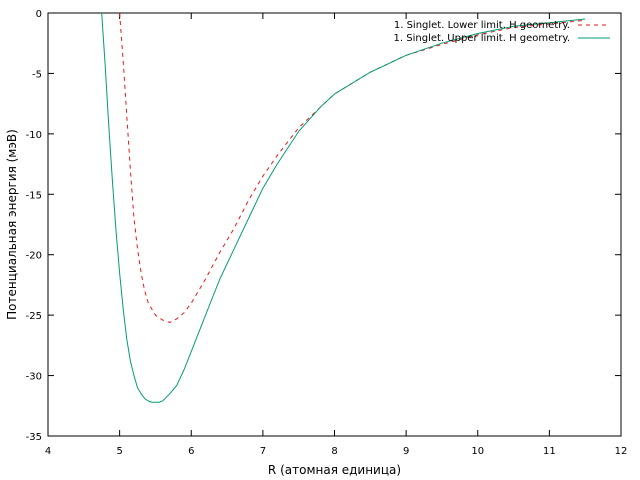  Describe the element at coordinates (34, 195) in the screenshot. I see `y-tick-label: -15` at that location.